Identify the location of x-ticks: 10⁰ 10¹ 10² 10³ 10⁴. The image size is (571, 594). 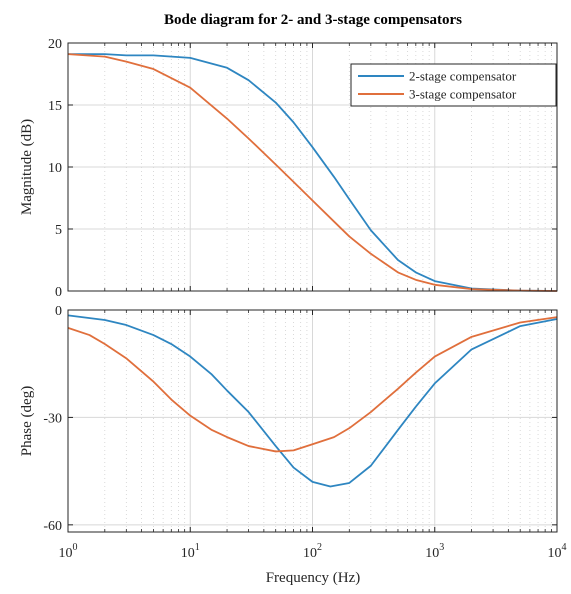
(313, 551).